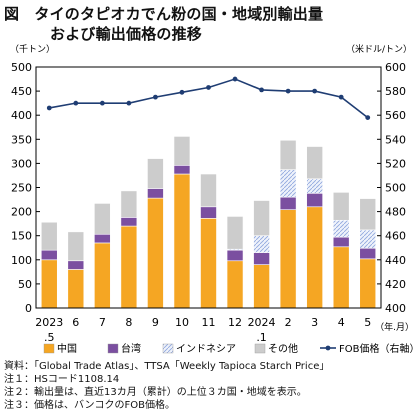  I want to click on x-tick-label: 12, so click(235, 322).